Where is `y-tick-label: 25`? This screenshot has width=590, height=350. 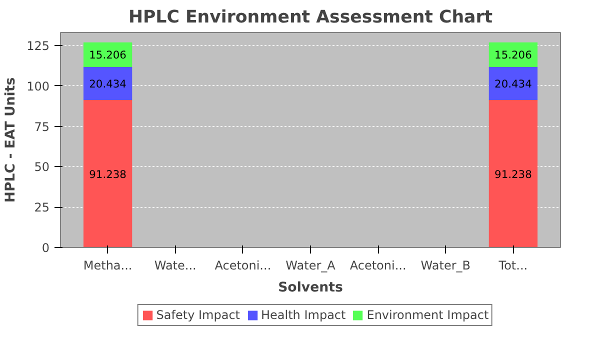 y-tick-label: 25 is located at coordinates (42, 207).